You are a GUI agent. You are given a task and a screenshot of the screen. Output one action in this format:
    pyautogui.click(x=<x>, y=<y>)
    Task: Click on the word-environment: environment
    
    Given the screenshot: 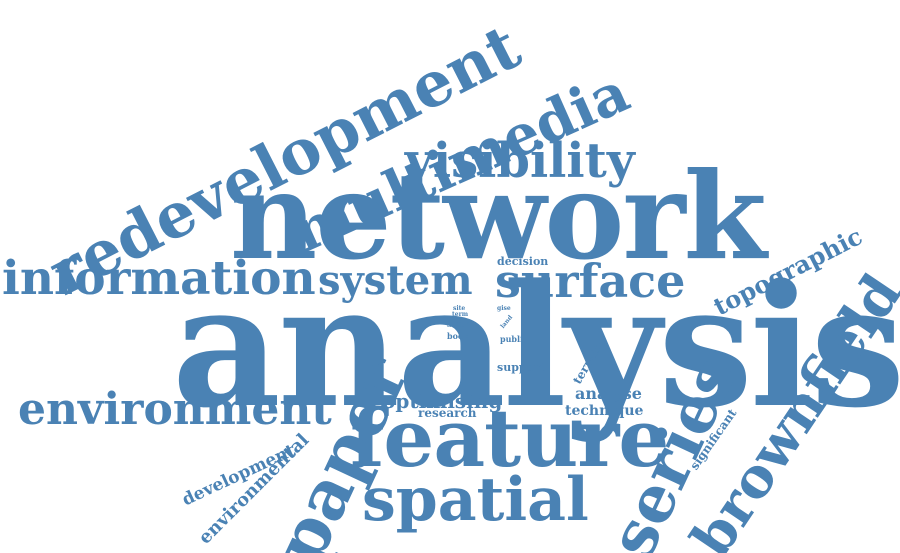 What is the action you would take?
    pyautogui.click(x=175, y=409)
    